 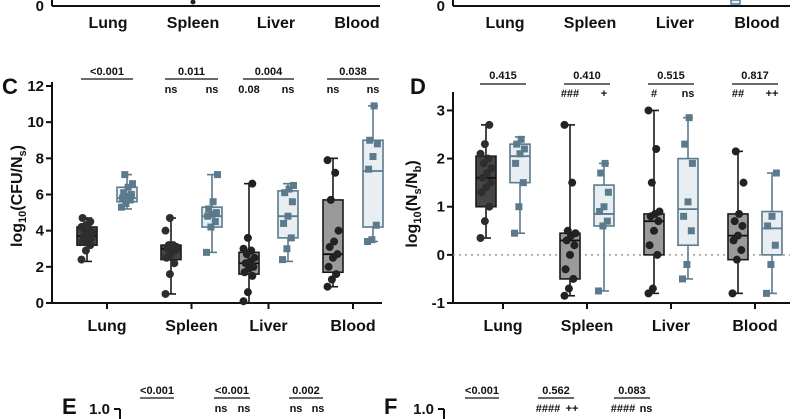 What do you see at coordinates (352, 326) in the screenshot?
I see `panel-c-category-label: Blood` at bounding box center [352, 326].